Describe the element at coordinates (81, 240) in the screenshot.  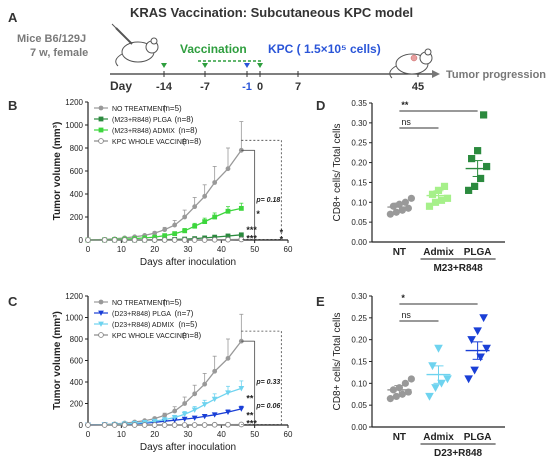
I see `y-tick-label: 0` at that location.